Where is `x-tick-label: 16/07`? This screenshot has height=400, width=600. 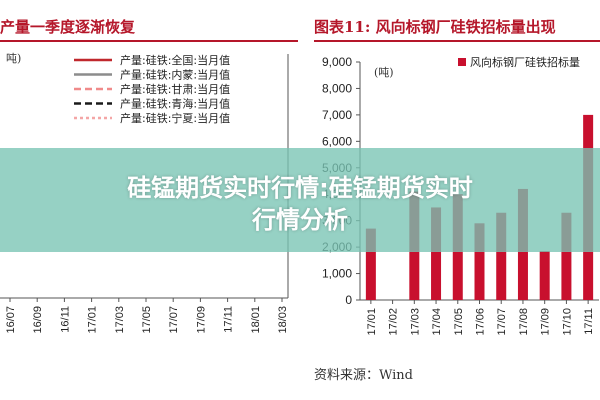 x-tick-label: 16/07 is located at coordinates (11, 320).